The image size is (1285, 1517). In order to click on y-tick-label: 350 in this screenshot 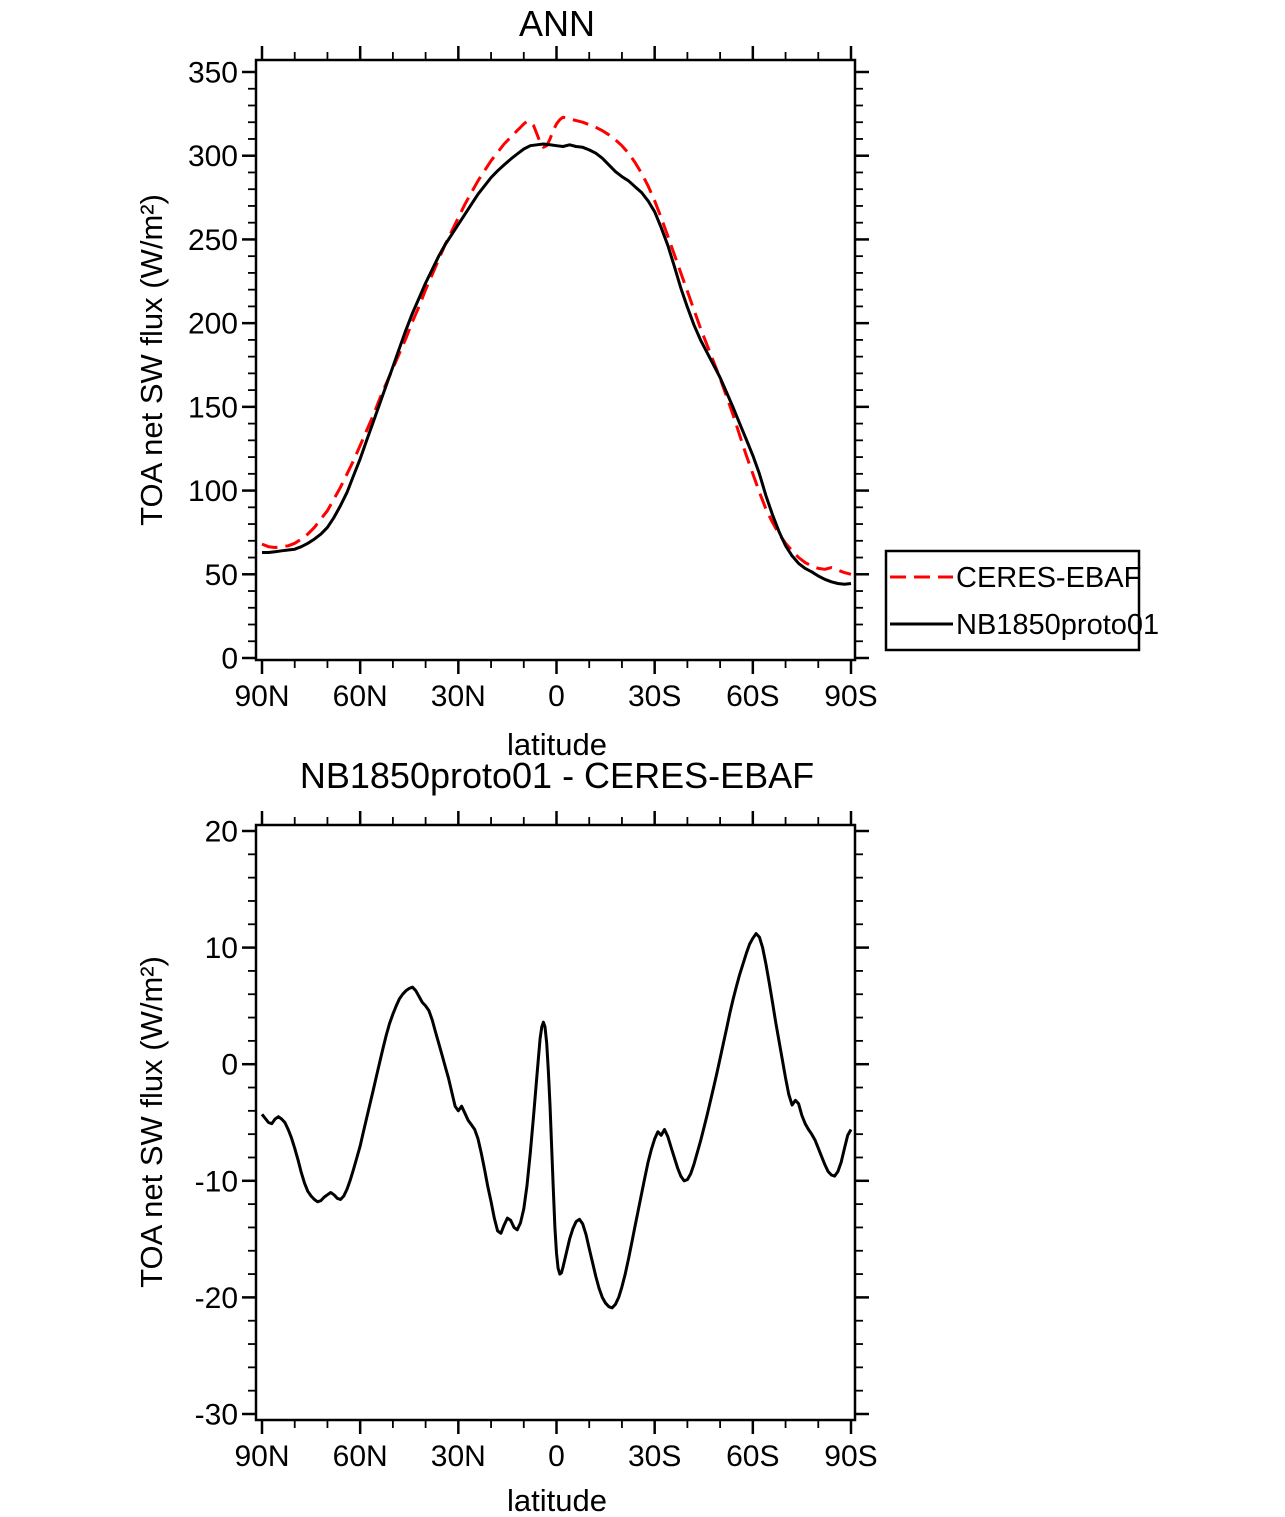, I will do `click(213, 73)`.